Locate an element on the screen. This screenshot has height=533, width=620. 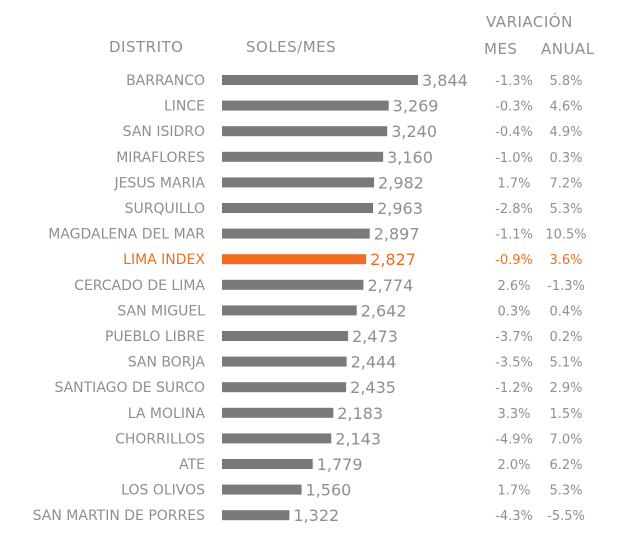
header-distrito: DISTRITO is located at coordinates (146, 47).